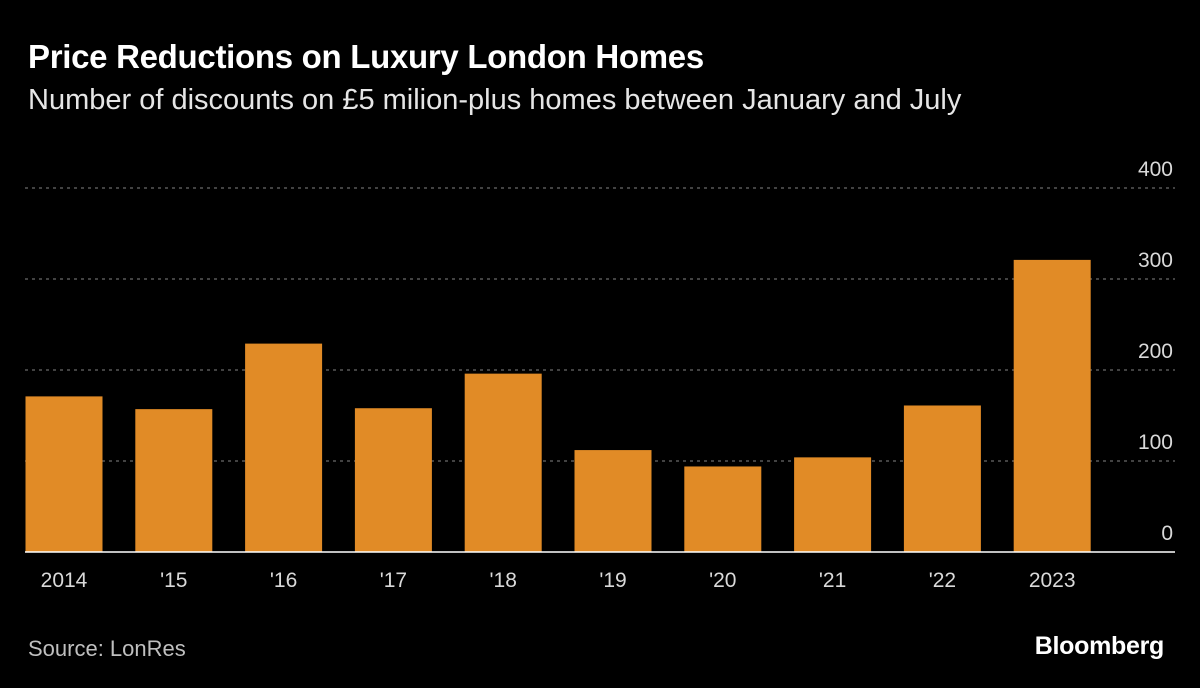  What do you see at coordinates (1167, 533) in the screenshot?
I see `y-tick-label: 0` at bounding box center [1167, 533].